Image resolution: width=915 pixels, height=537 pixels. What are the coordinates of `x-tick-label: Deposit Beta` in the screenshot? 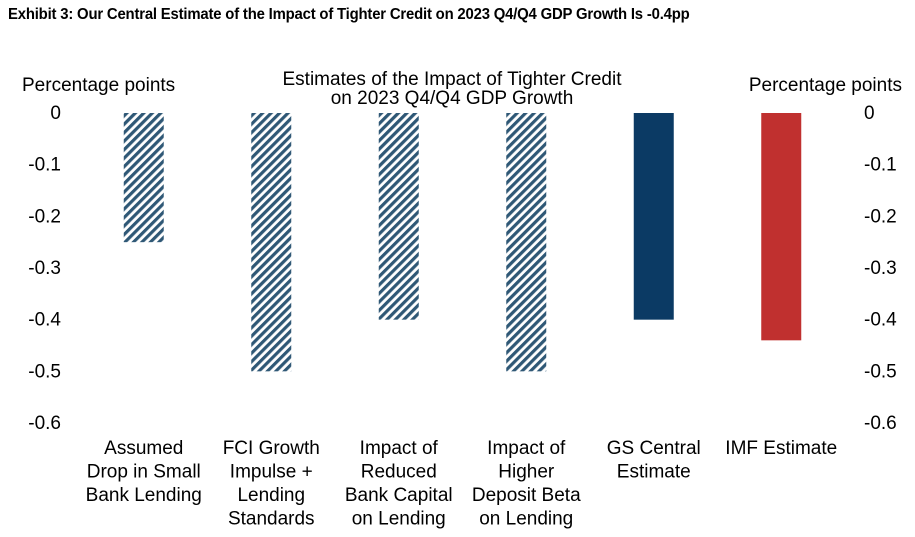 It's located at (526, 495).